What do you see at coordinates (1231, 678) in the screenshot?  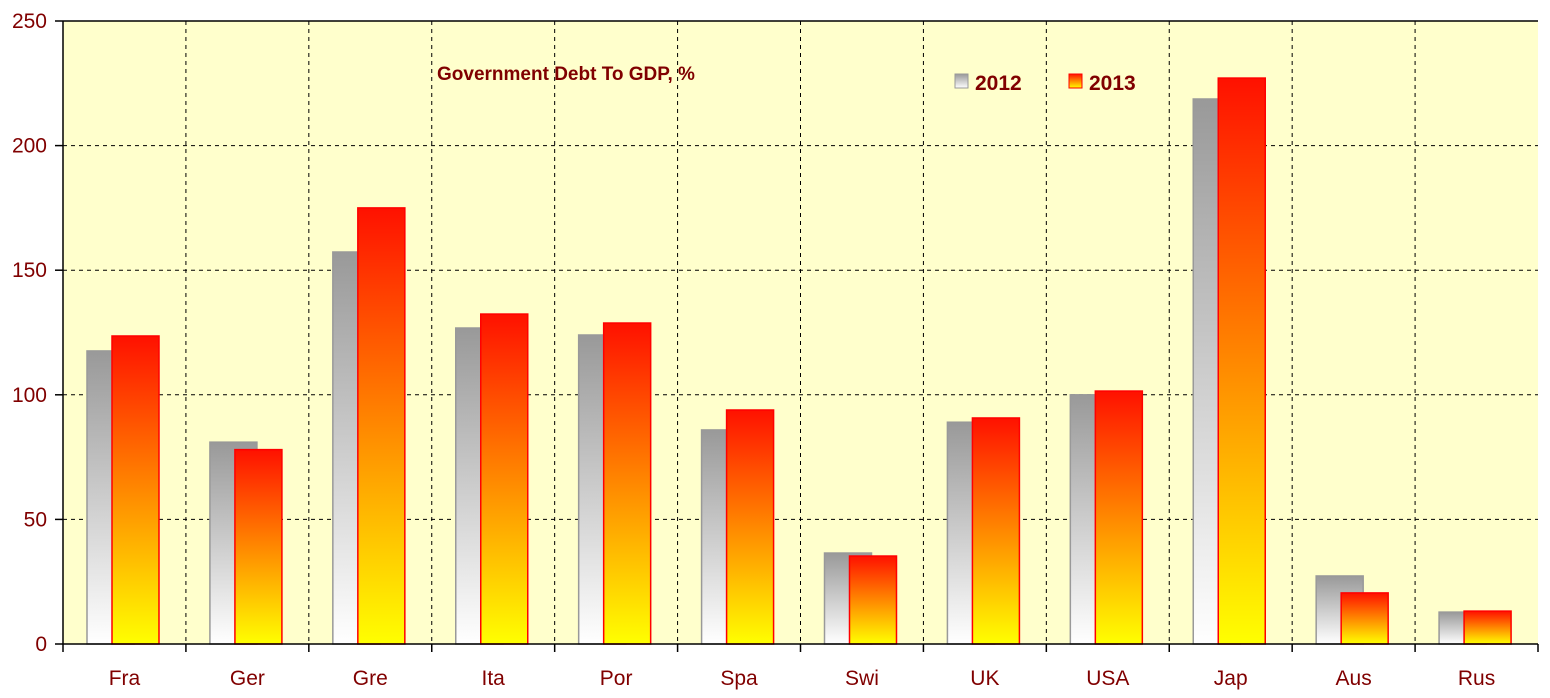 I see `x-tick-label: Jap` at bounding box center [1231, 678].